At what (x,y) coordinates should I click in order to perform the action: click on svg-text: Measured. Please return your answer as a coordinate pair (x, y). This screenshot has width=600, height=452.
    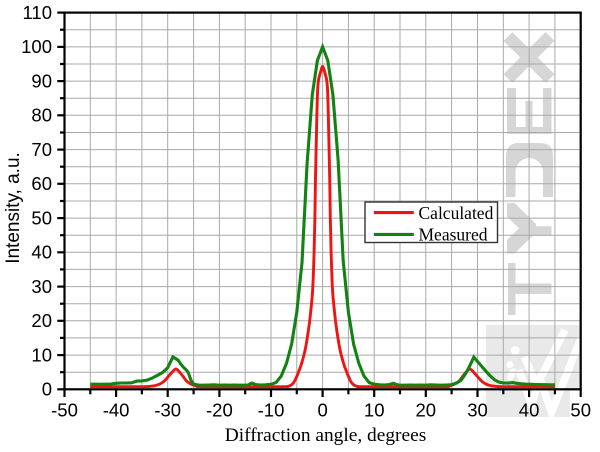
    Looking at the image, I should click on (453, 235).